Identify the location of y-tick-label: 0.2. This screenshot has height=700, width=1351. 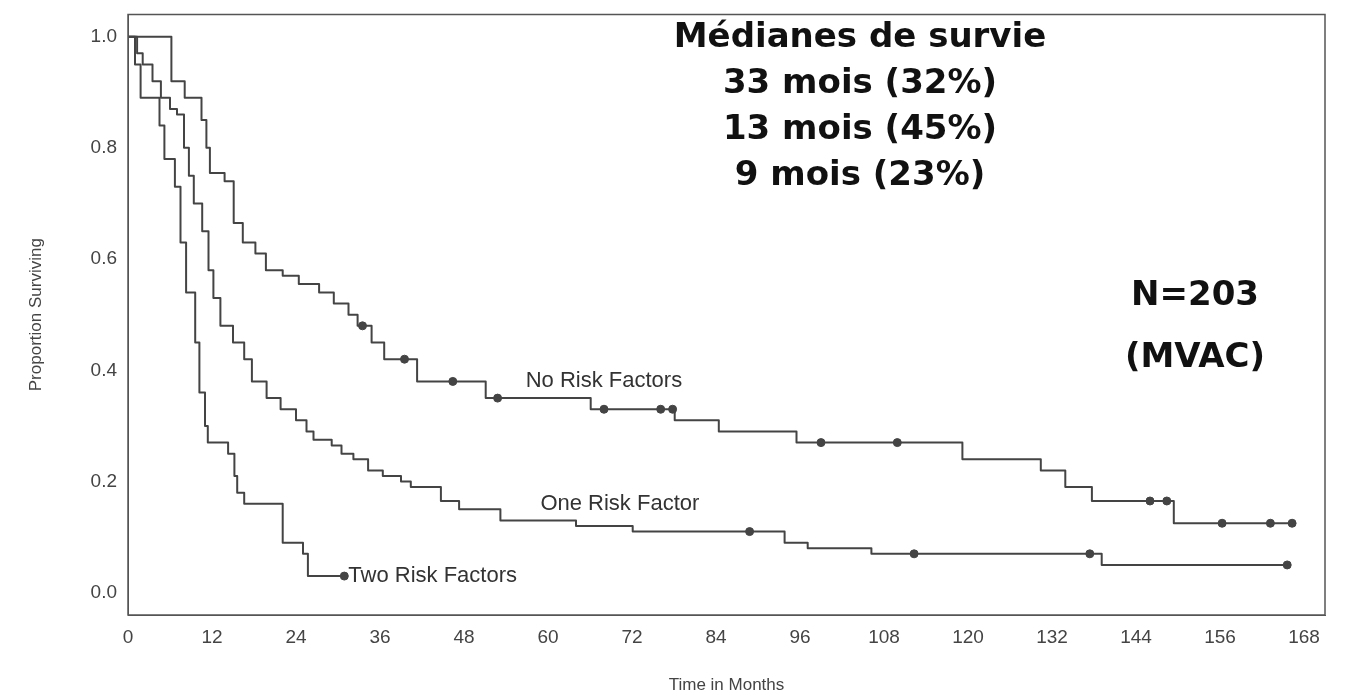
(103, 480).